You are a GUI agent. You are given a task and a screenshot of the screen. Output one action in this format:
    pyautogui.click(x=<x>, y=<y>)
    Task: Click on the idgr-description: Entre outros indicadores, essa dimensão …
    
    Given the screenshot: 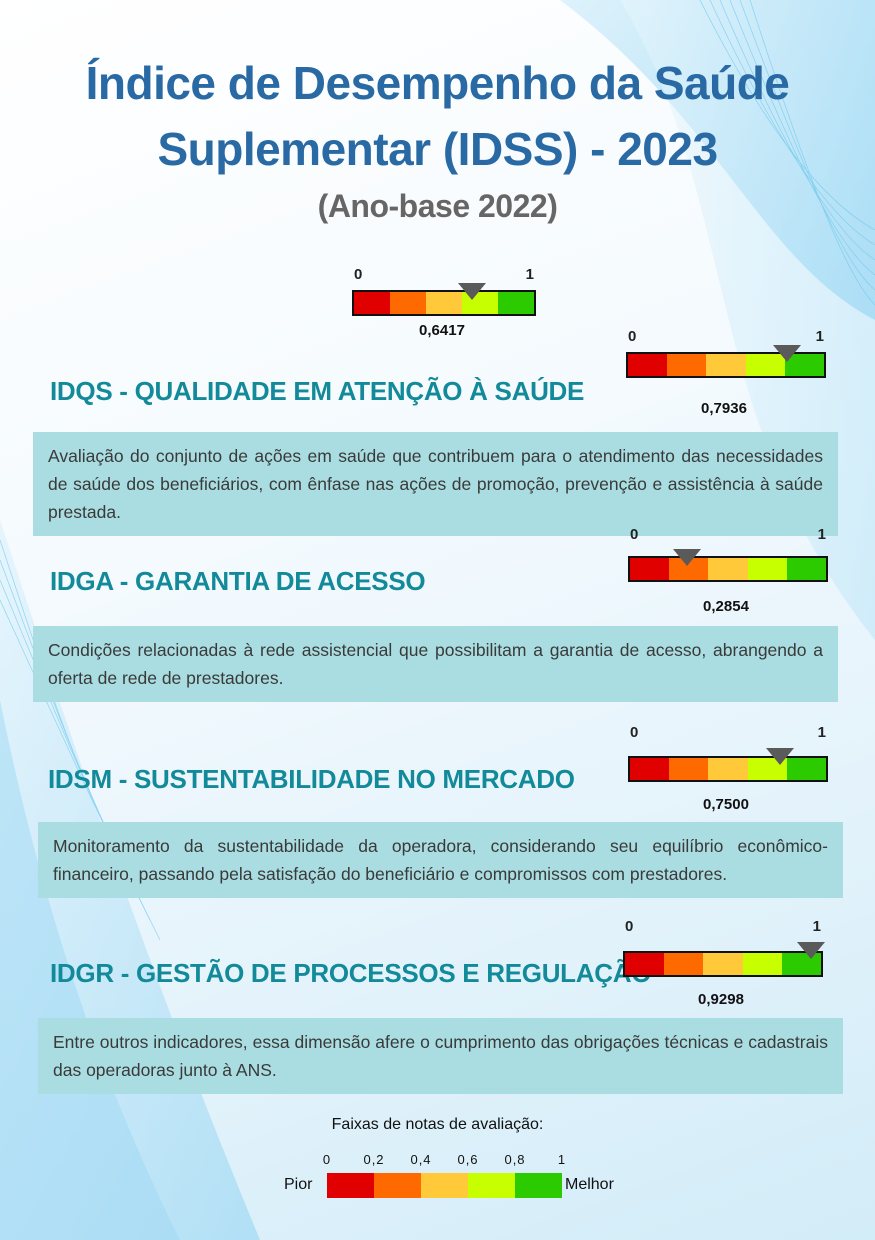 What is the action you would take?
    pyautogui.click(x=440, y=1056)
    